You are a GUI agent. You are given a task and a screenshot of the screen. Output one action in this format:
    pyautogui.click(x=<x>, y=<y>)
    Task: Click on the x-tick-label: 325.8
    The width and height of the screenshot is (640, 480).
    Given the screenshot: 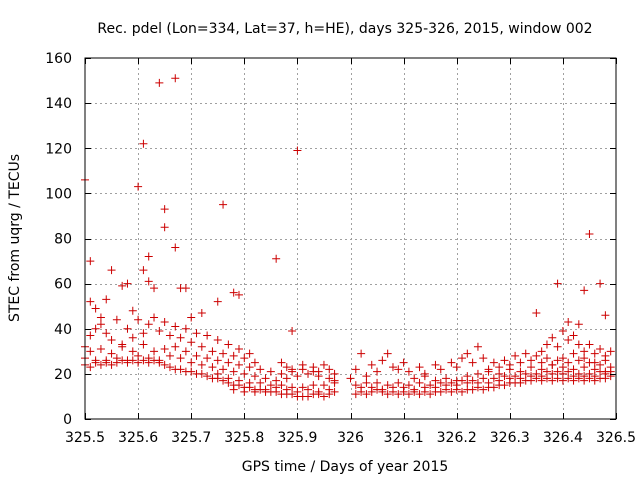 What is the action you would take?
    pyautogui.click(x=244, y=438)
    